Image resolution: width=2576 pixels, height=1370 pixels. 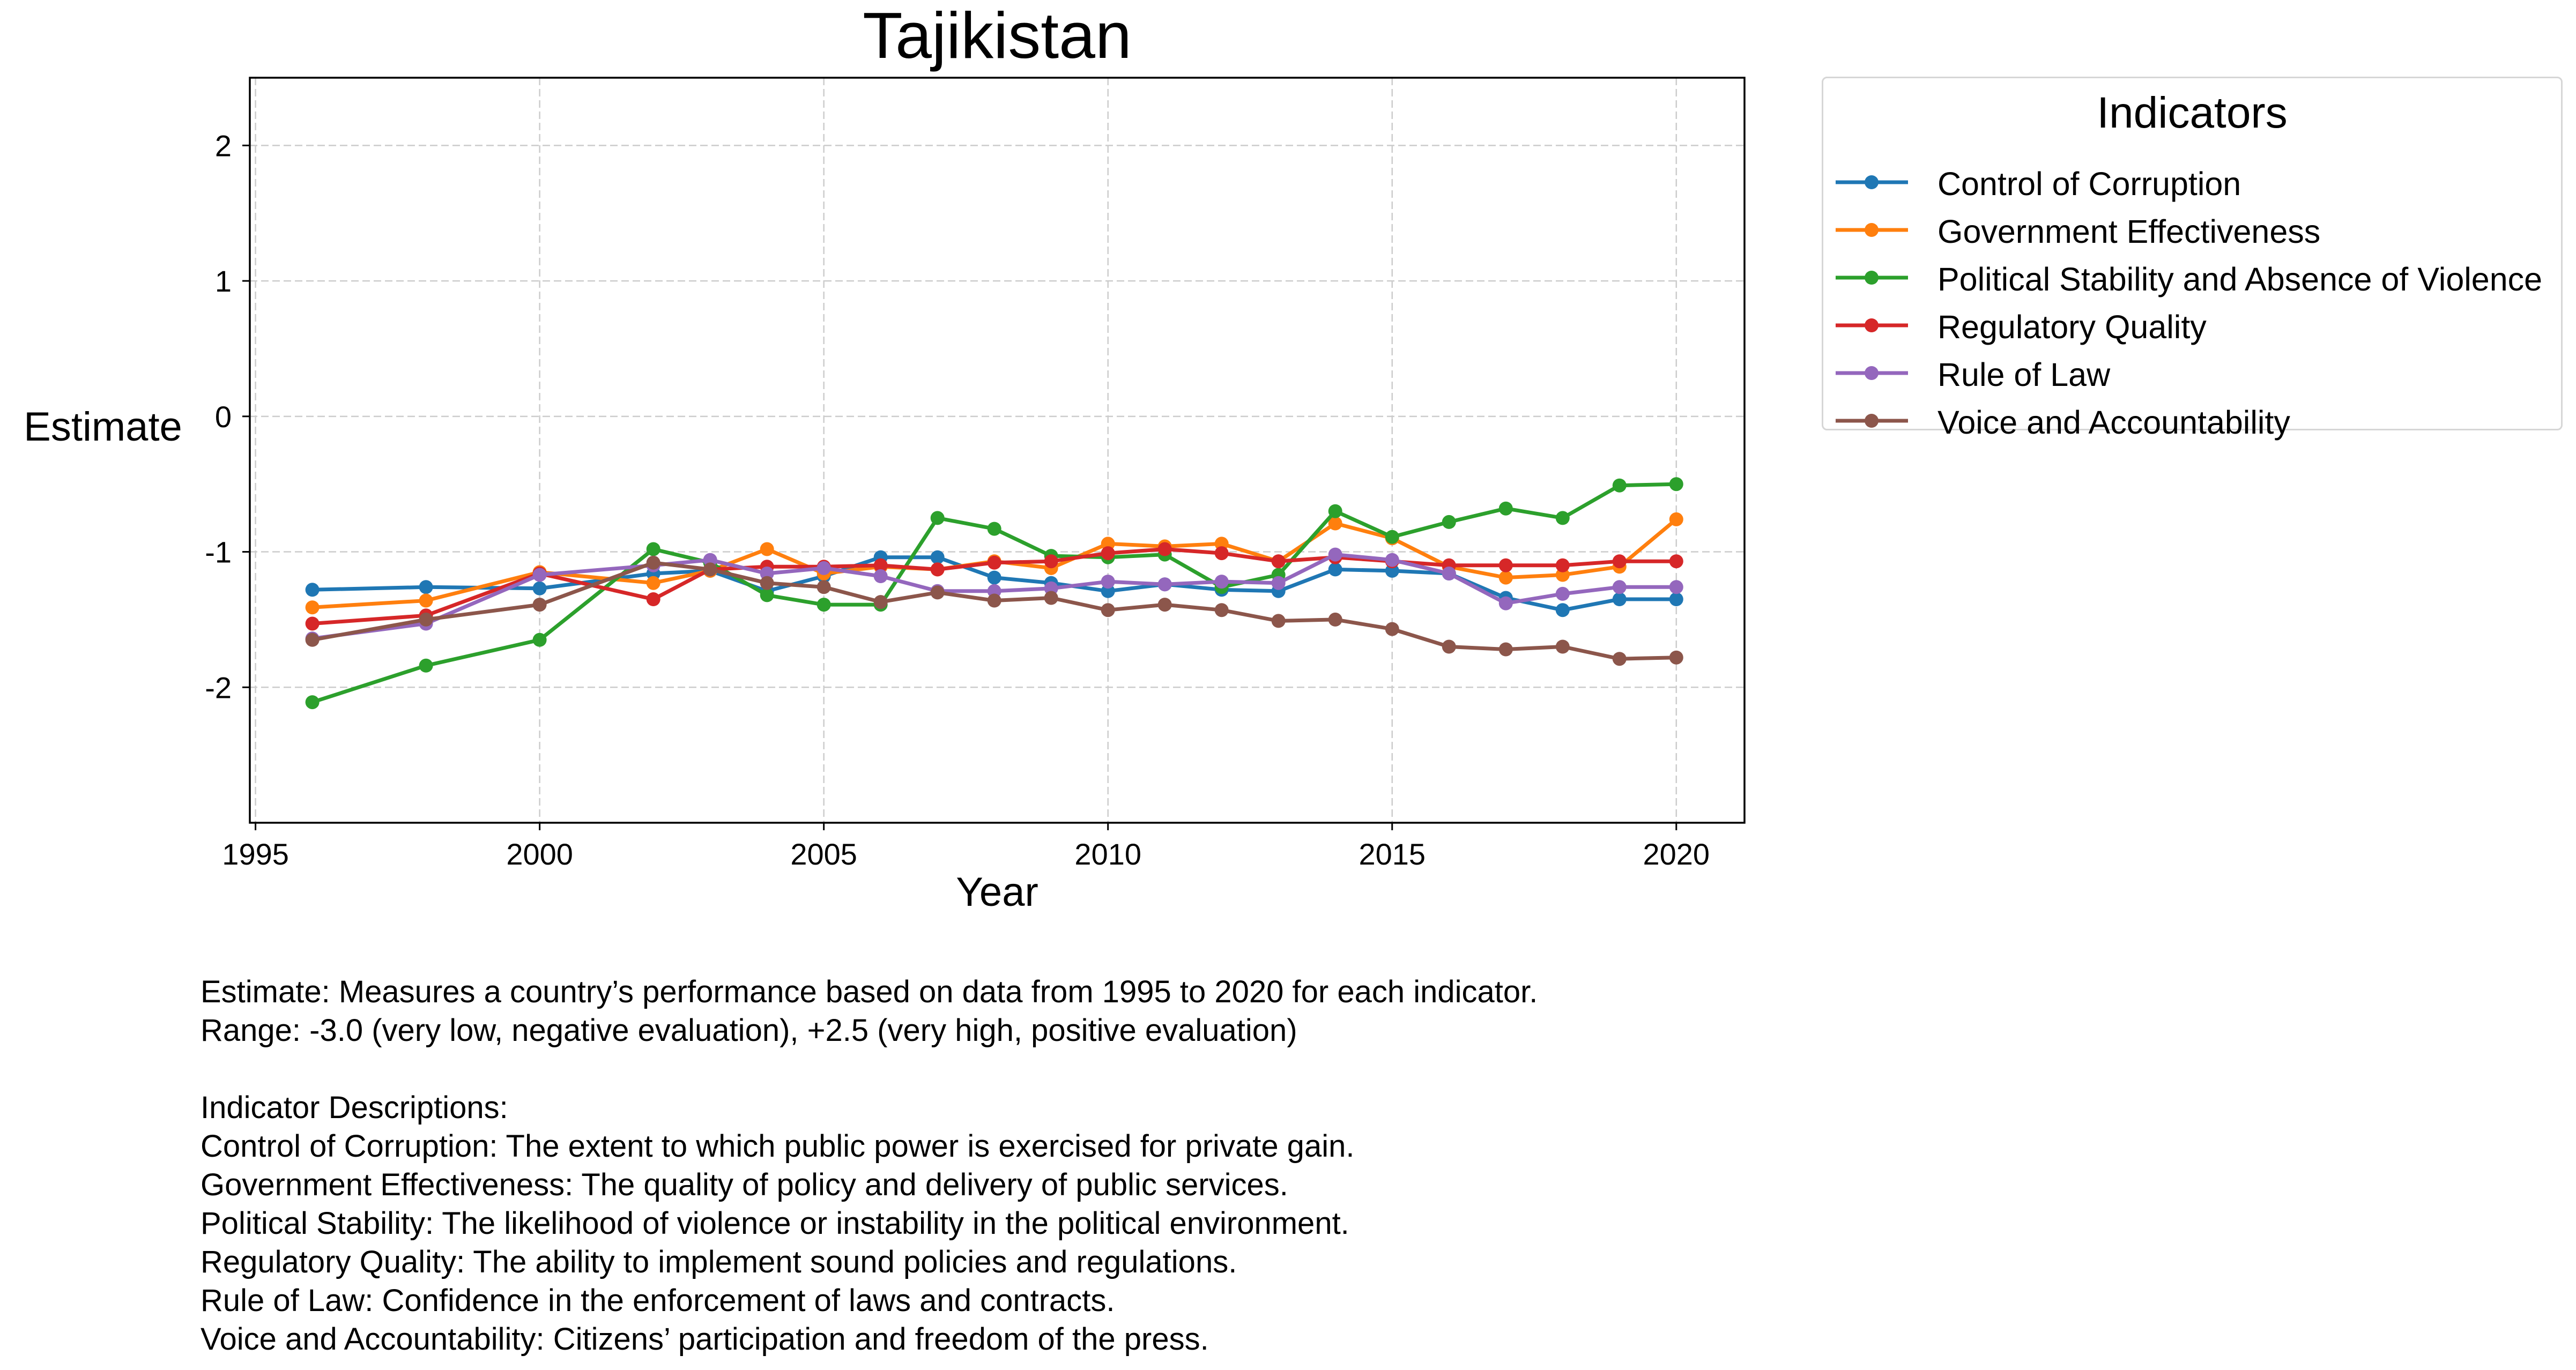 What do you see at coordinates (2192, 112) in the screenshot?
I see `legend-title: Indicators` at bounding box center [2192, 112].